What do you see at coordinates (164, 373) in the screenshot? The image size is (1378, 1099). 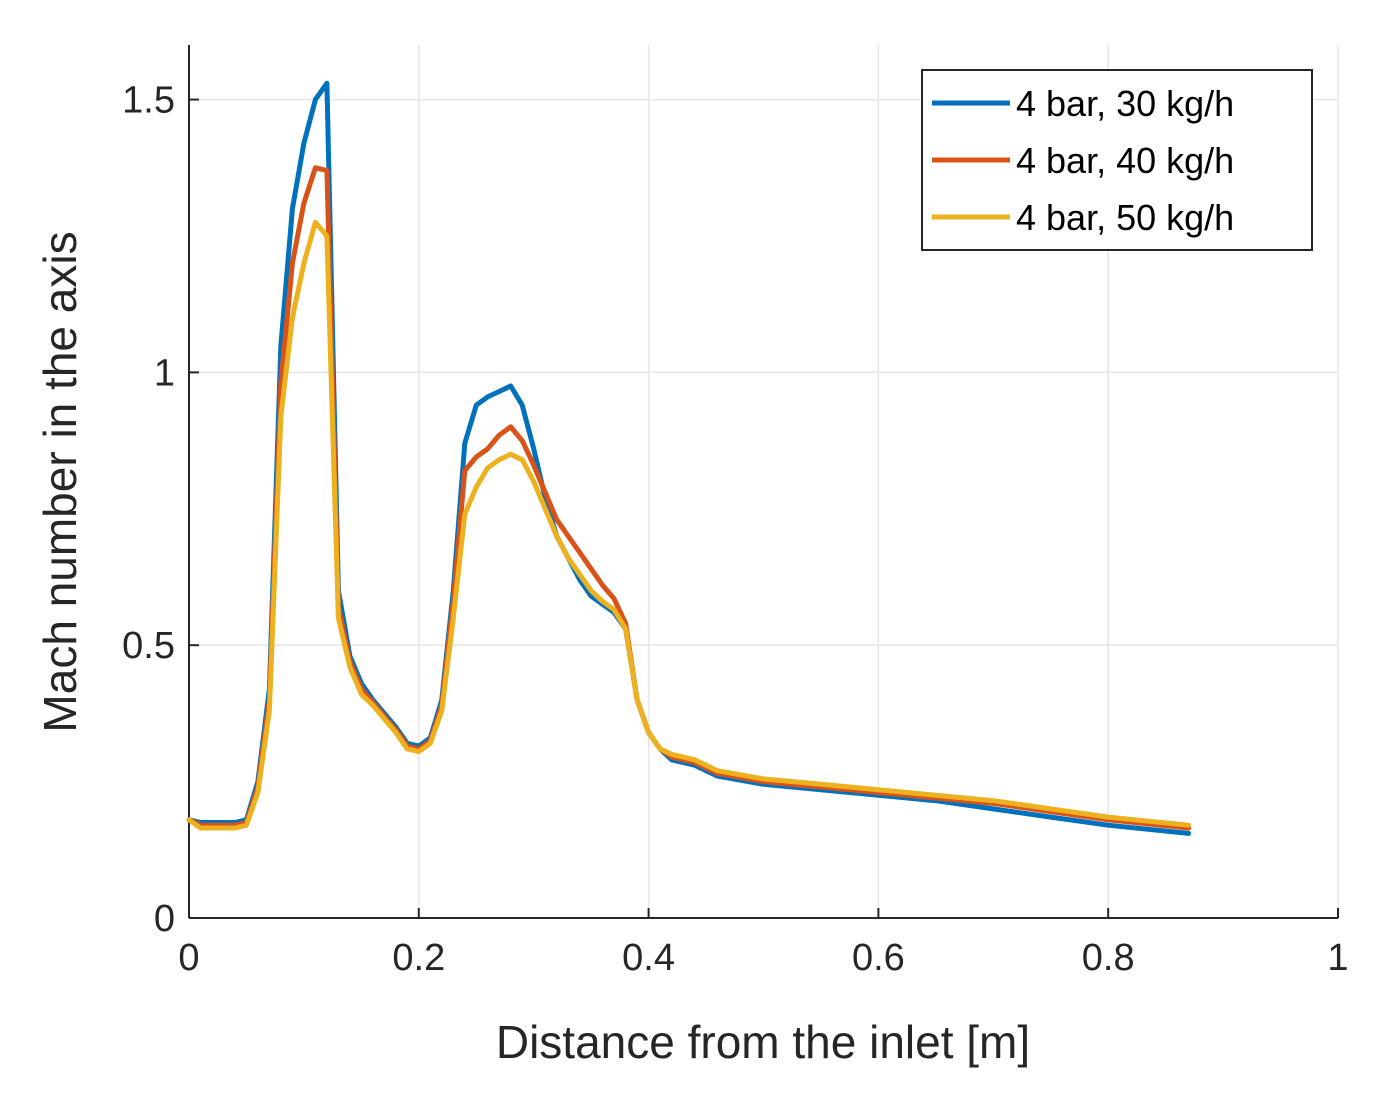 I see `y-tick-label: 1` at bounding box center [164, 373].